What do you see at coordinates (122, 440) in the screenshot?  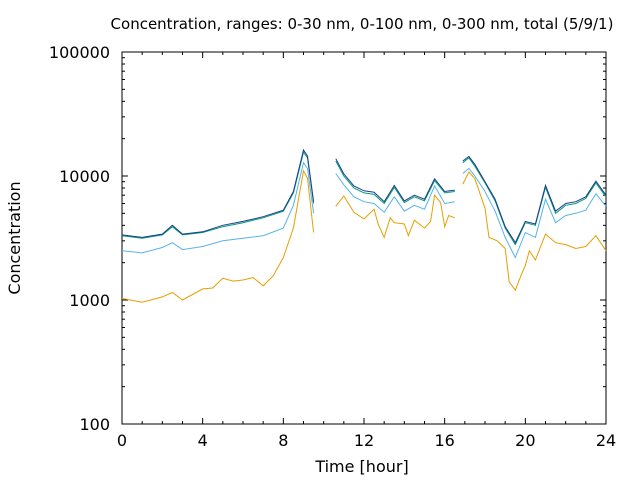 I see `x-tick-label: 0` at bounding box center [122, 440].